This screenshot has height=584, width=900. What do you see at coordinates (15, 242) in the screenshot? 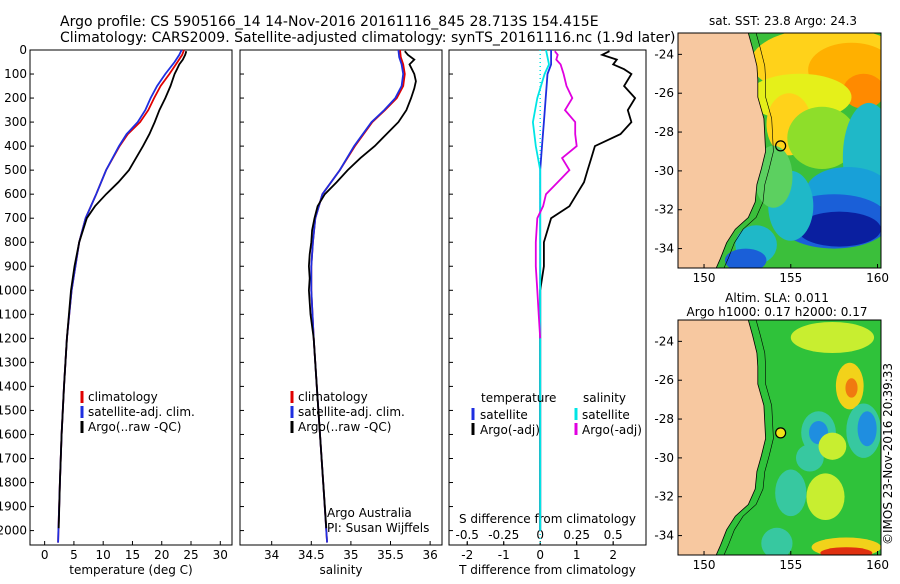
I see `y-tick-label: 800` at bounding box center [15, 242].